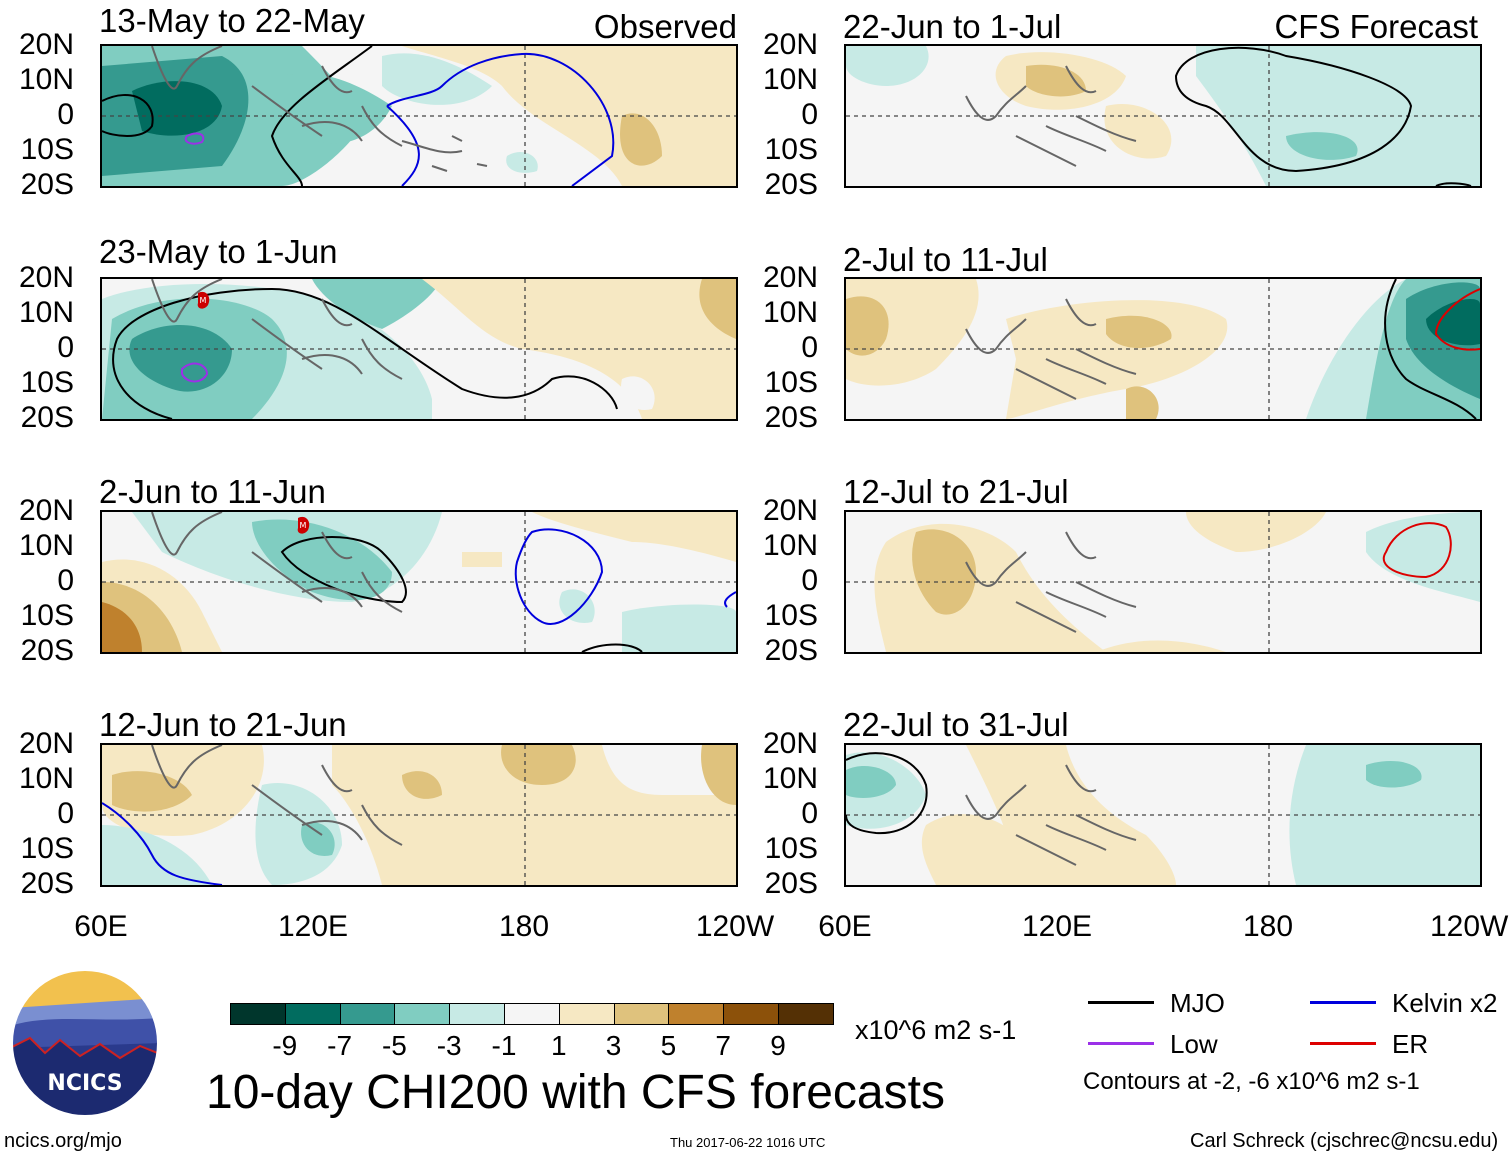 Image resolution: width=1510 pixels, height=1158 pixels. I want to click on y-tick-left-row3-4: 20S, so click(47, 650).